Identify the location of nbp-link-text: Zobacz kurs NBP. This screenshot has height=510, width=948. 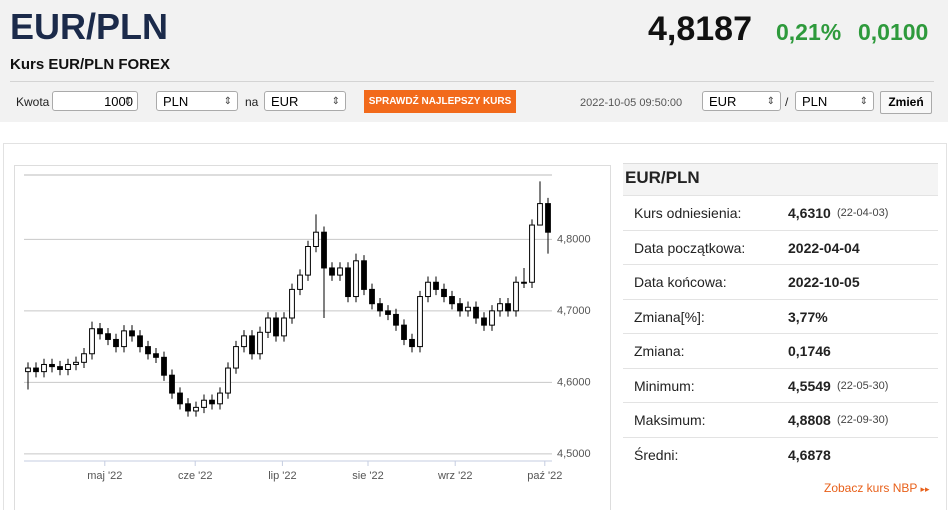
(871, 488).